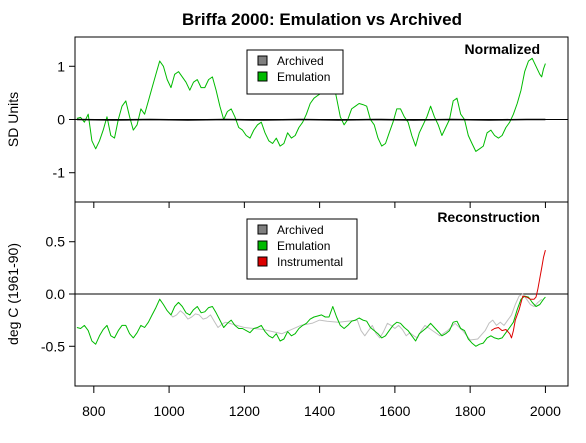 The width and height of the screenshot is (586, 443). Describe the element at coordinates (53, 346) in the screenshot. I see `y-tick-label: -0.5` at that location.